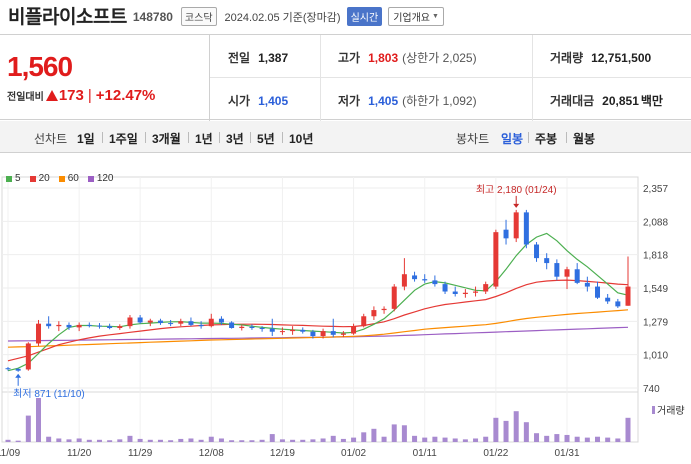 The height and width of the screenshot is (464, 691). I want to click on candle-chart-label: 봉차트, so click(473, 139).